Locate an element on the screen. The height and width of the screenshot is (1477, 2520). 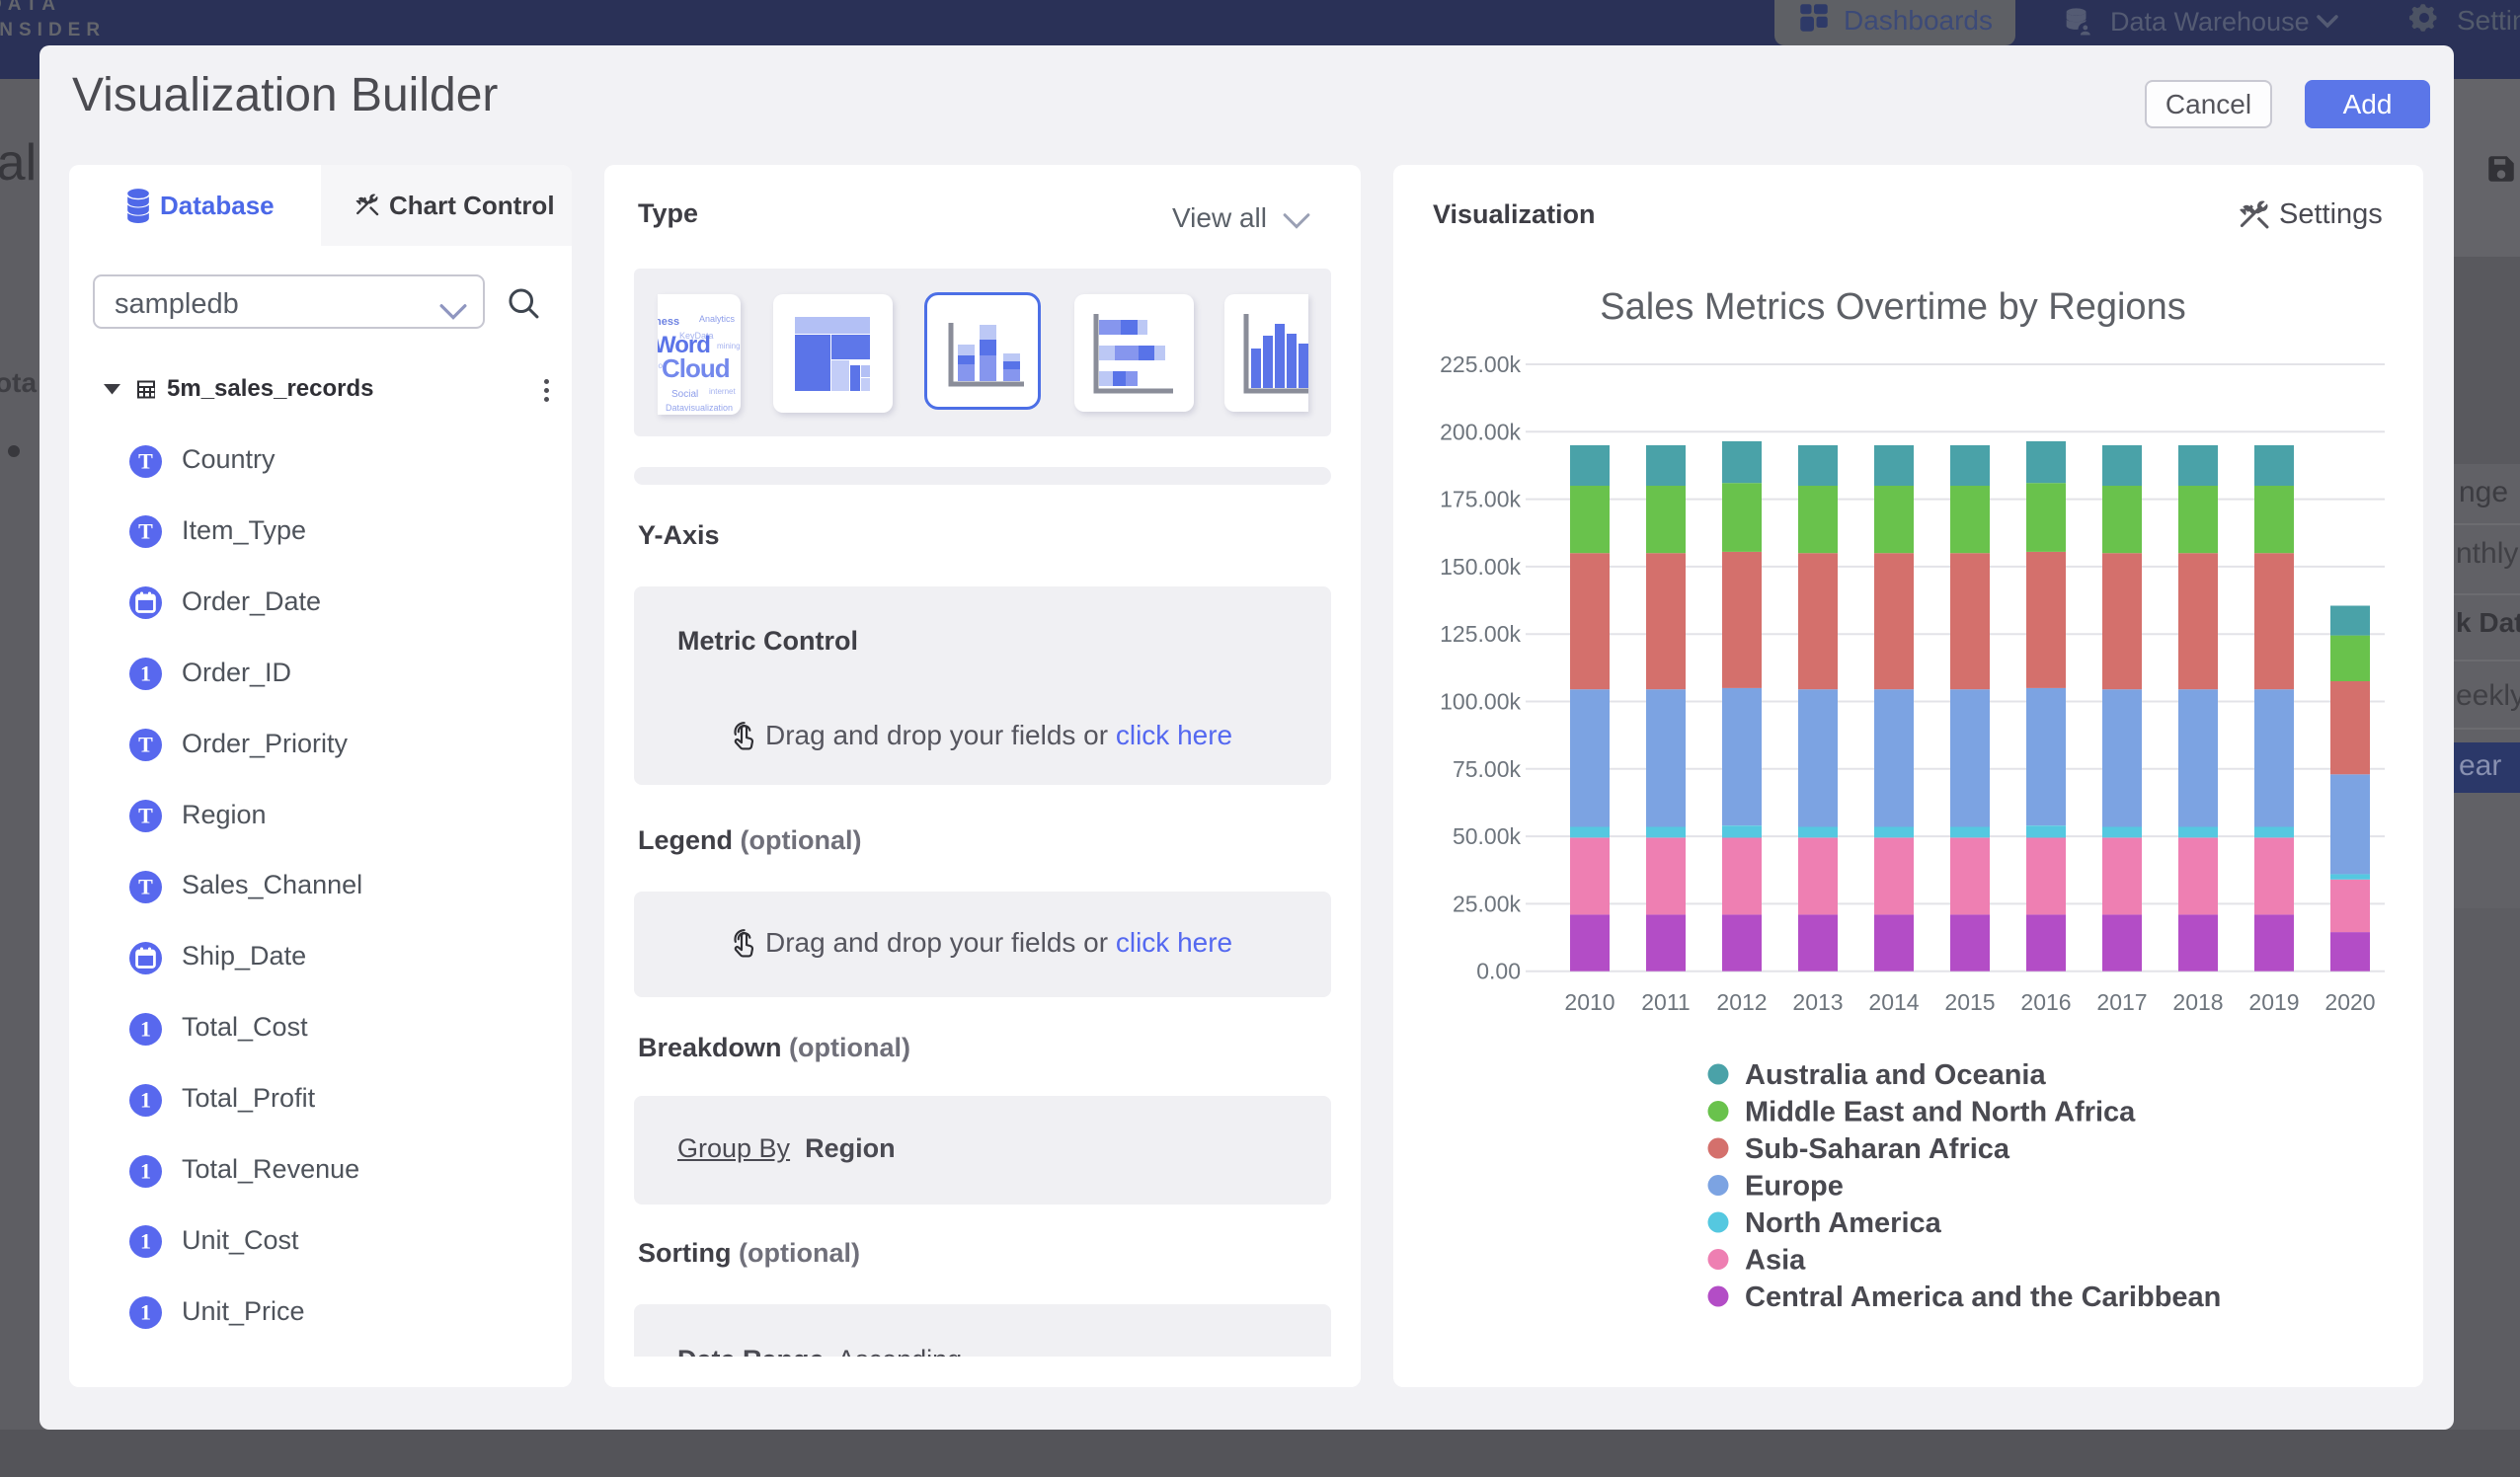
svg-text: 2014 is located at coordinates (1893, 1002).